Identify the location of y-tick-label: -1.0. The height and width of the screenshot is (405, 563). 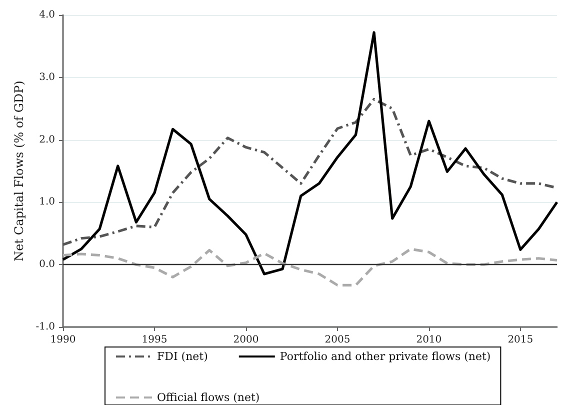
(45, 327).